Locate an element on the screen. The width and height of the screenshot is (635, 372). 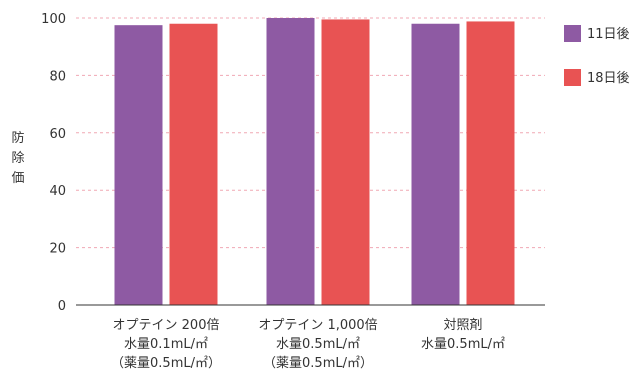
y-tick-labels: 0 20 40 60 80 100 is located at coordinates (53, 163).